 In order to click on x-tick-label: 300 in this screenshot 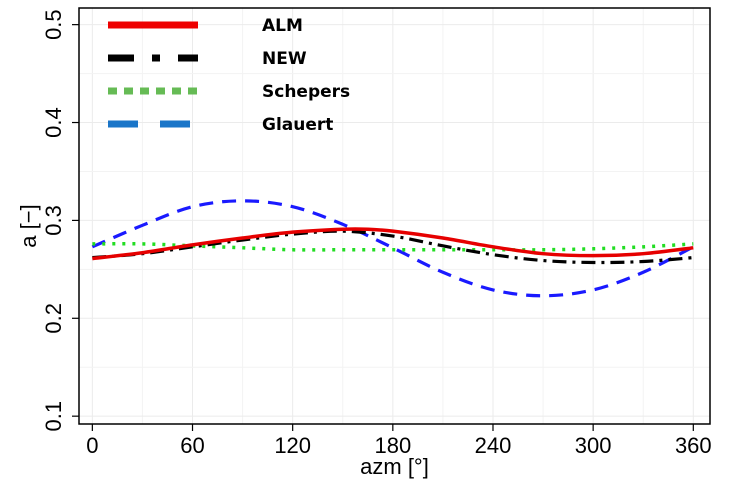, I will do `click(593, 445)`.